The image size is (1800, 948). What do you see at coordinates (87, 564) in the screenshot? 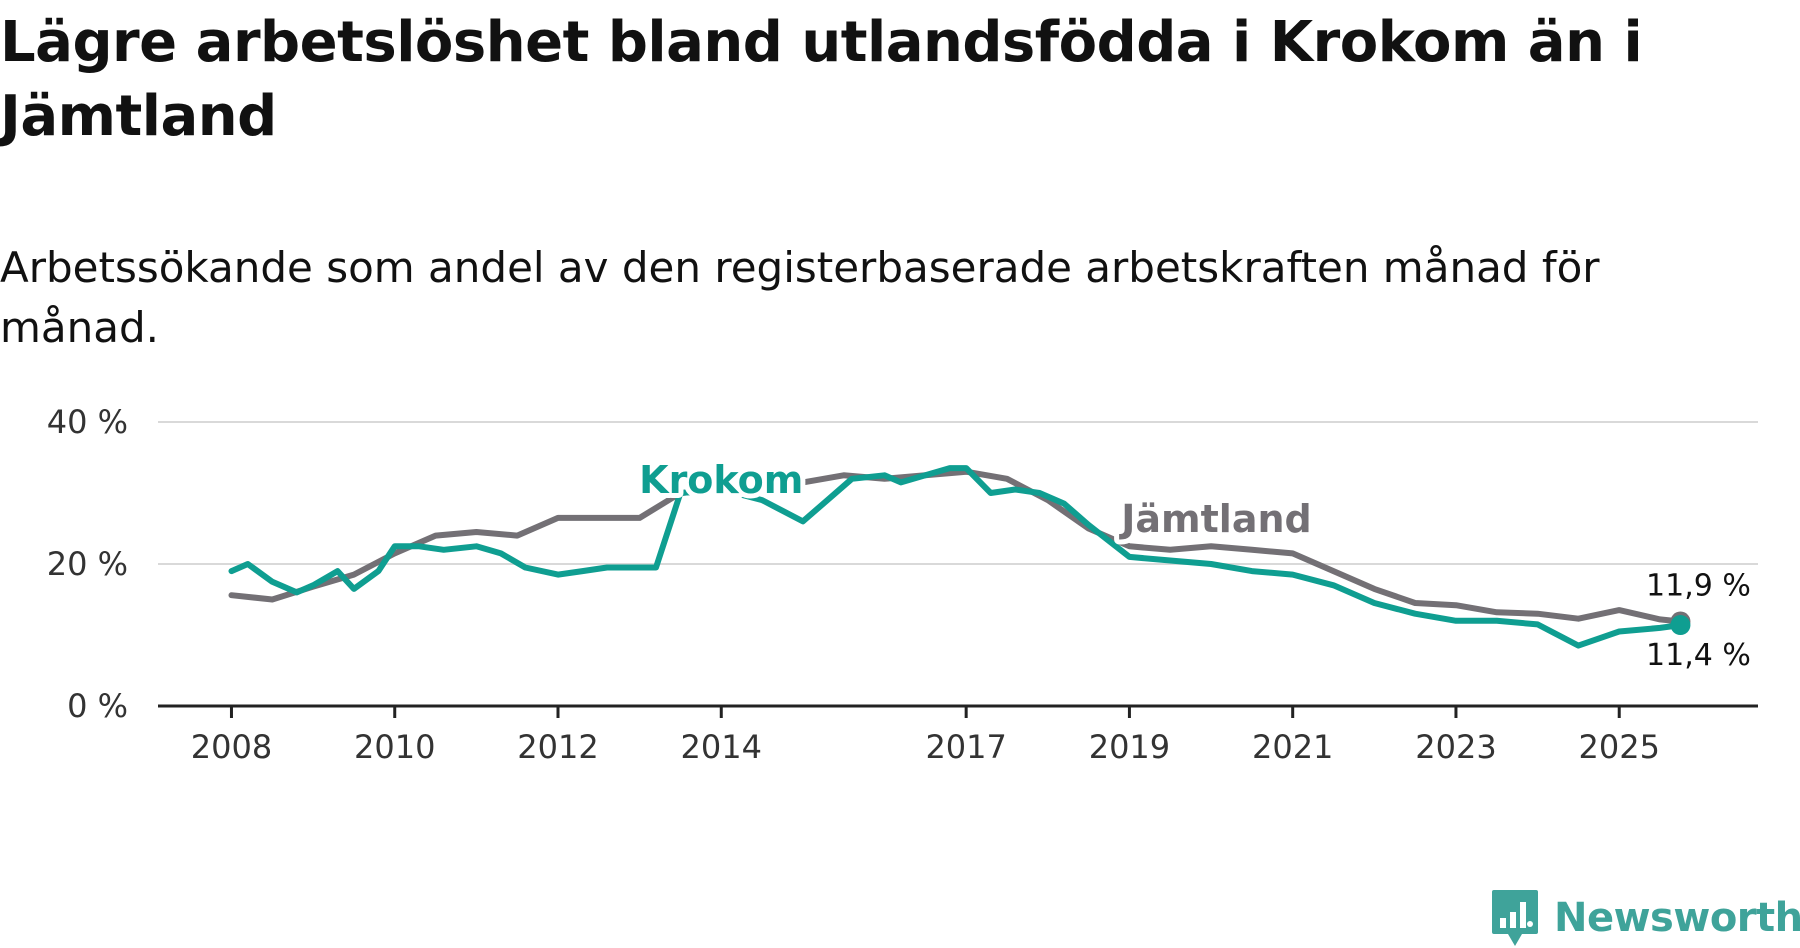
I see `y-tick-label: 20 %` at bounding box center [87, 564].